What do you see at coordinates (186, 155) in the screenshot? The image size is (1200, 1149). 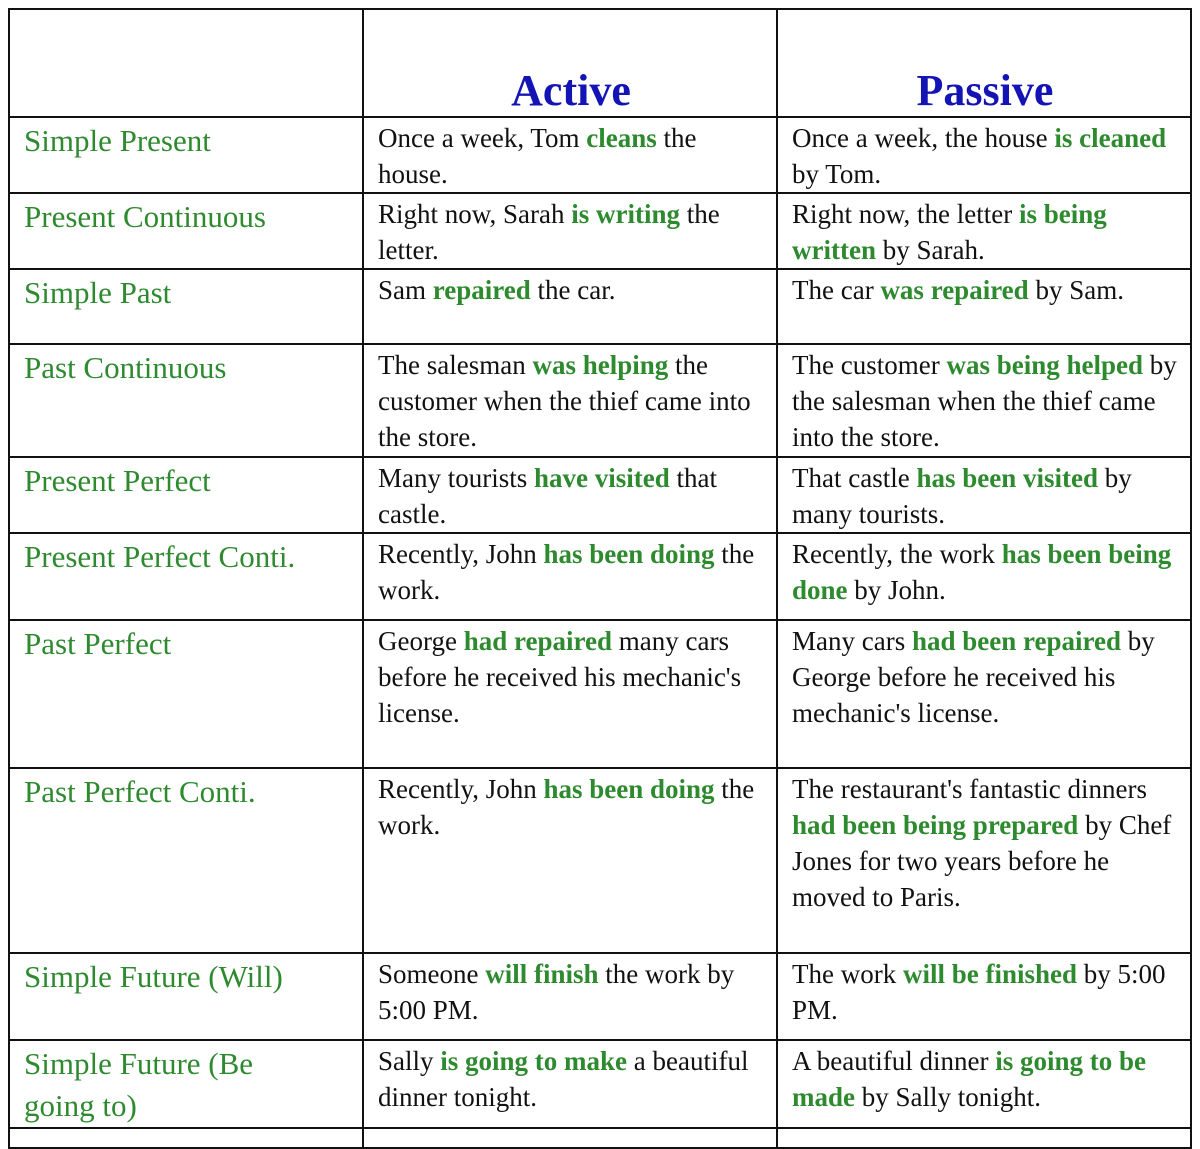 I see `tense-name: Simple Present` at bounding box center [186, 155].